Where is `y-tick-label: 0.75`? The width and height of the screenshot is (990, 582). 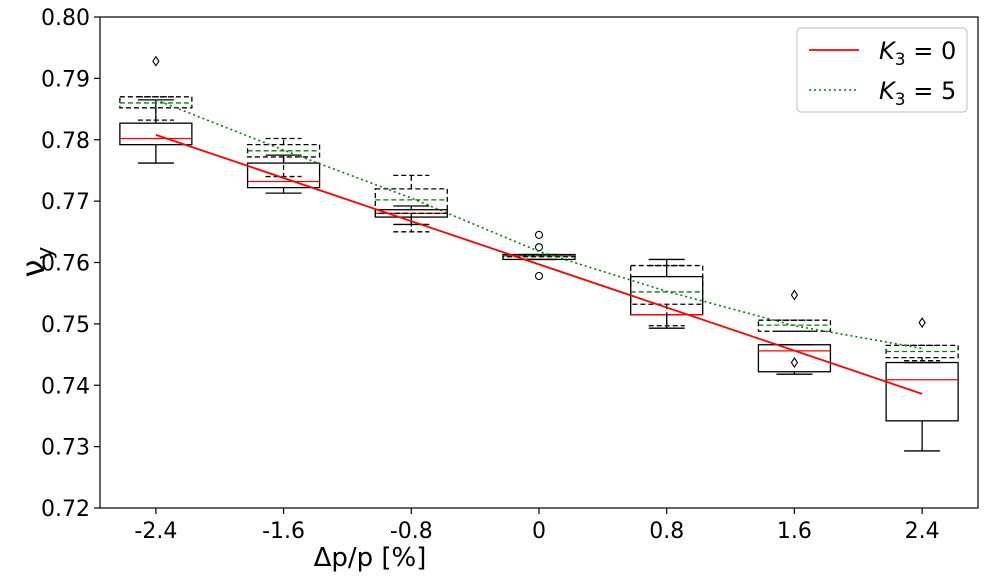
y-tick-label: 0.75 is located at coordinates (65, 325).